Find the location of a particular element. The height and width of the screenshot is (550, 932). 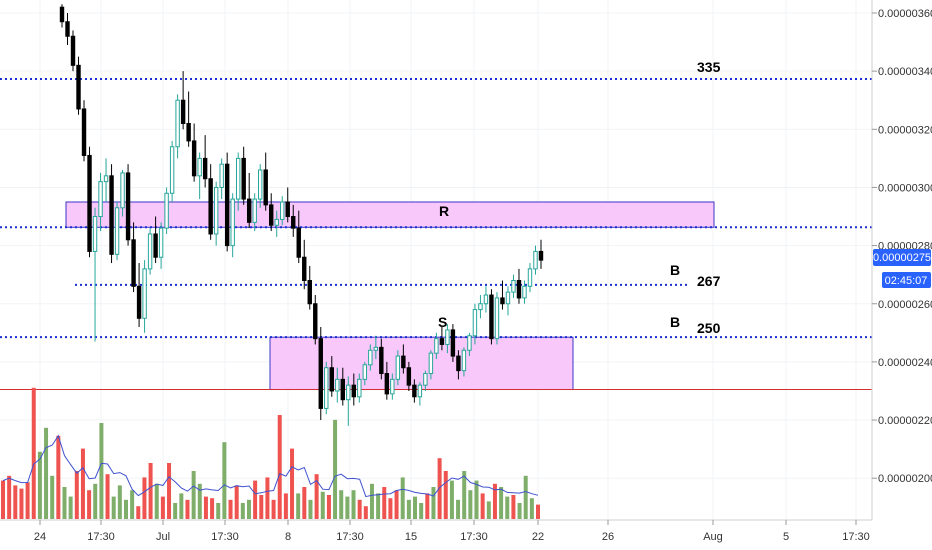

time-tick-label: 5 is located at coordinates (786, 537).